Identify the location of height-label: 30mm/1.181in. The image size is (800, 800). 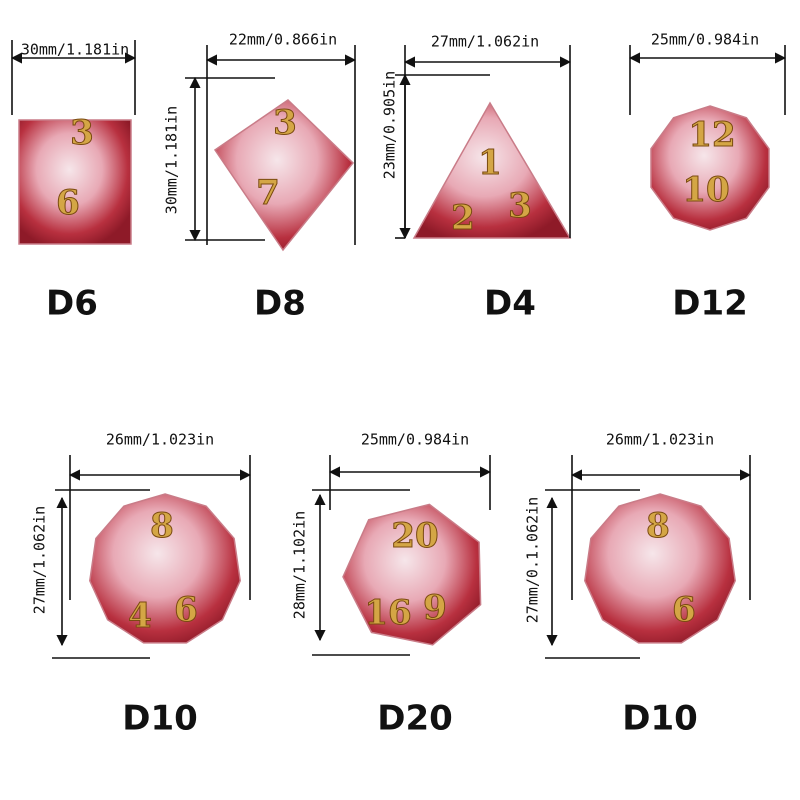
(172, 160).